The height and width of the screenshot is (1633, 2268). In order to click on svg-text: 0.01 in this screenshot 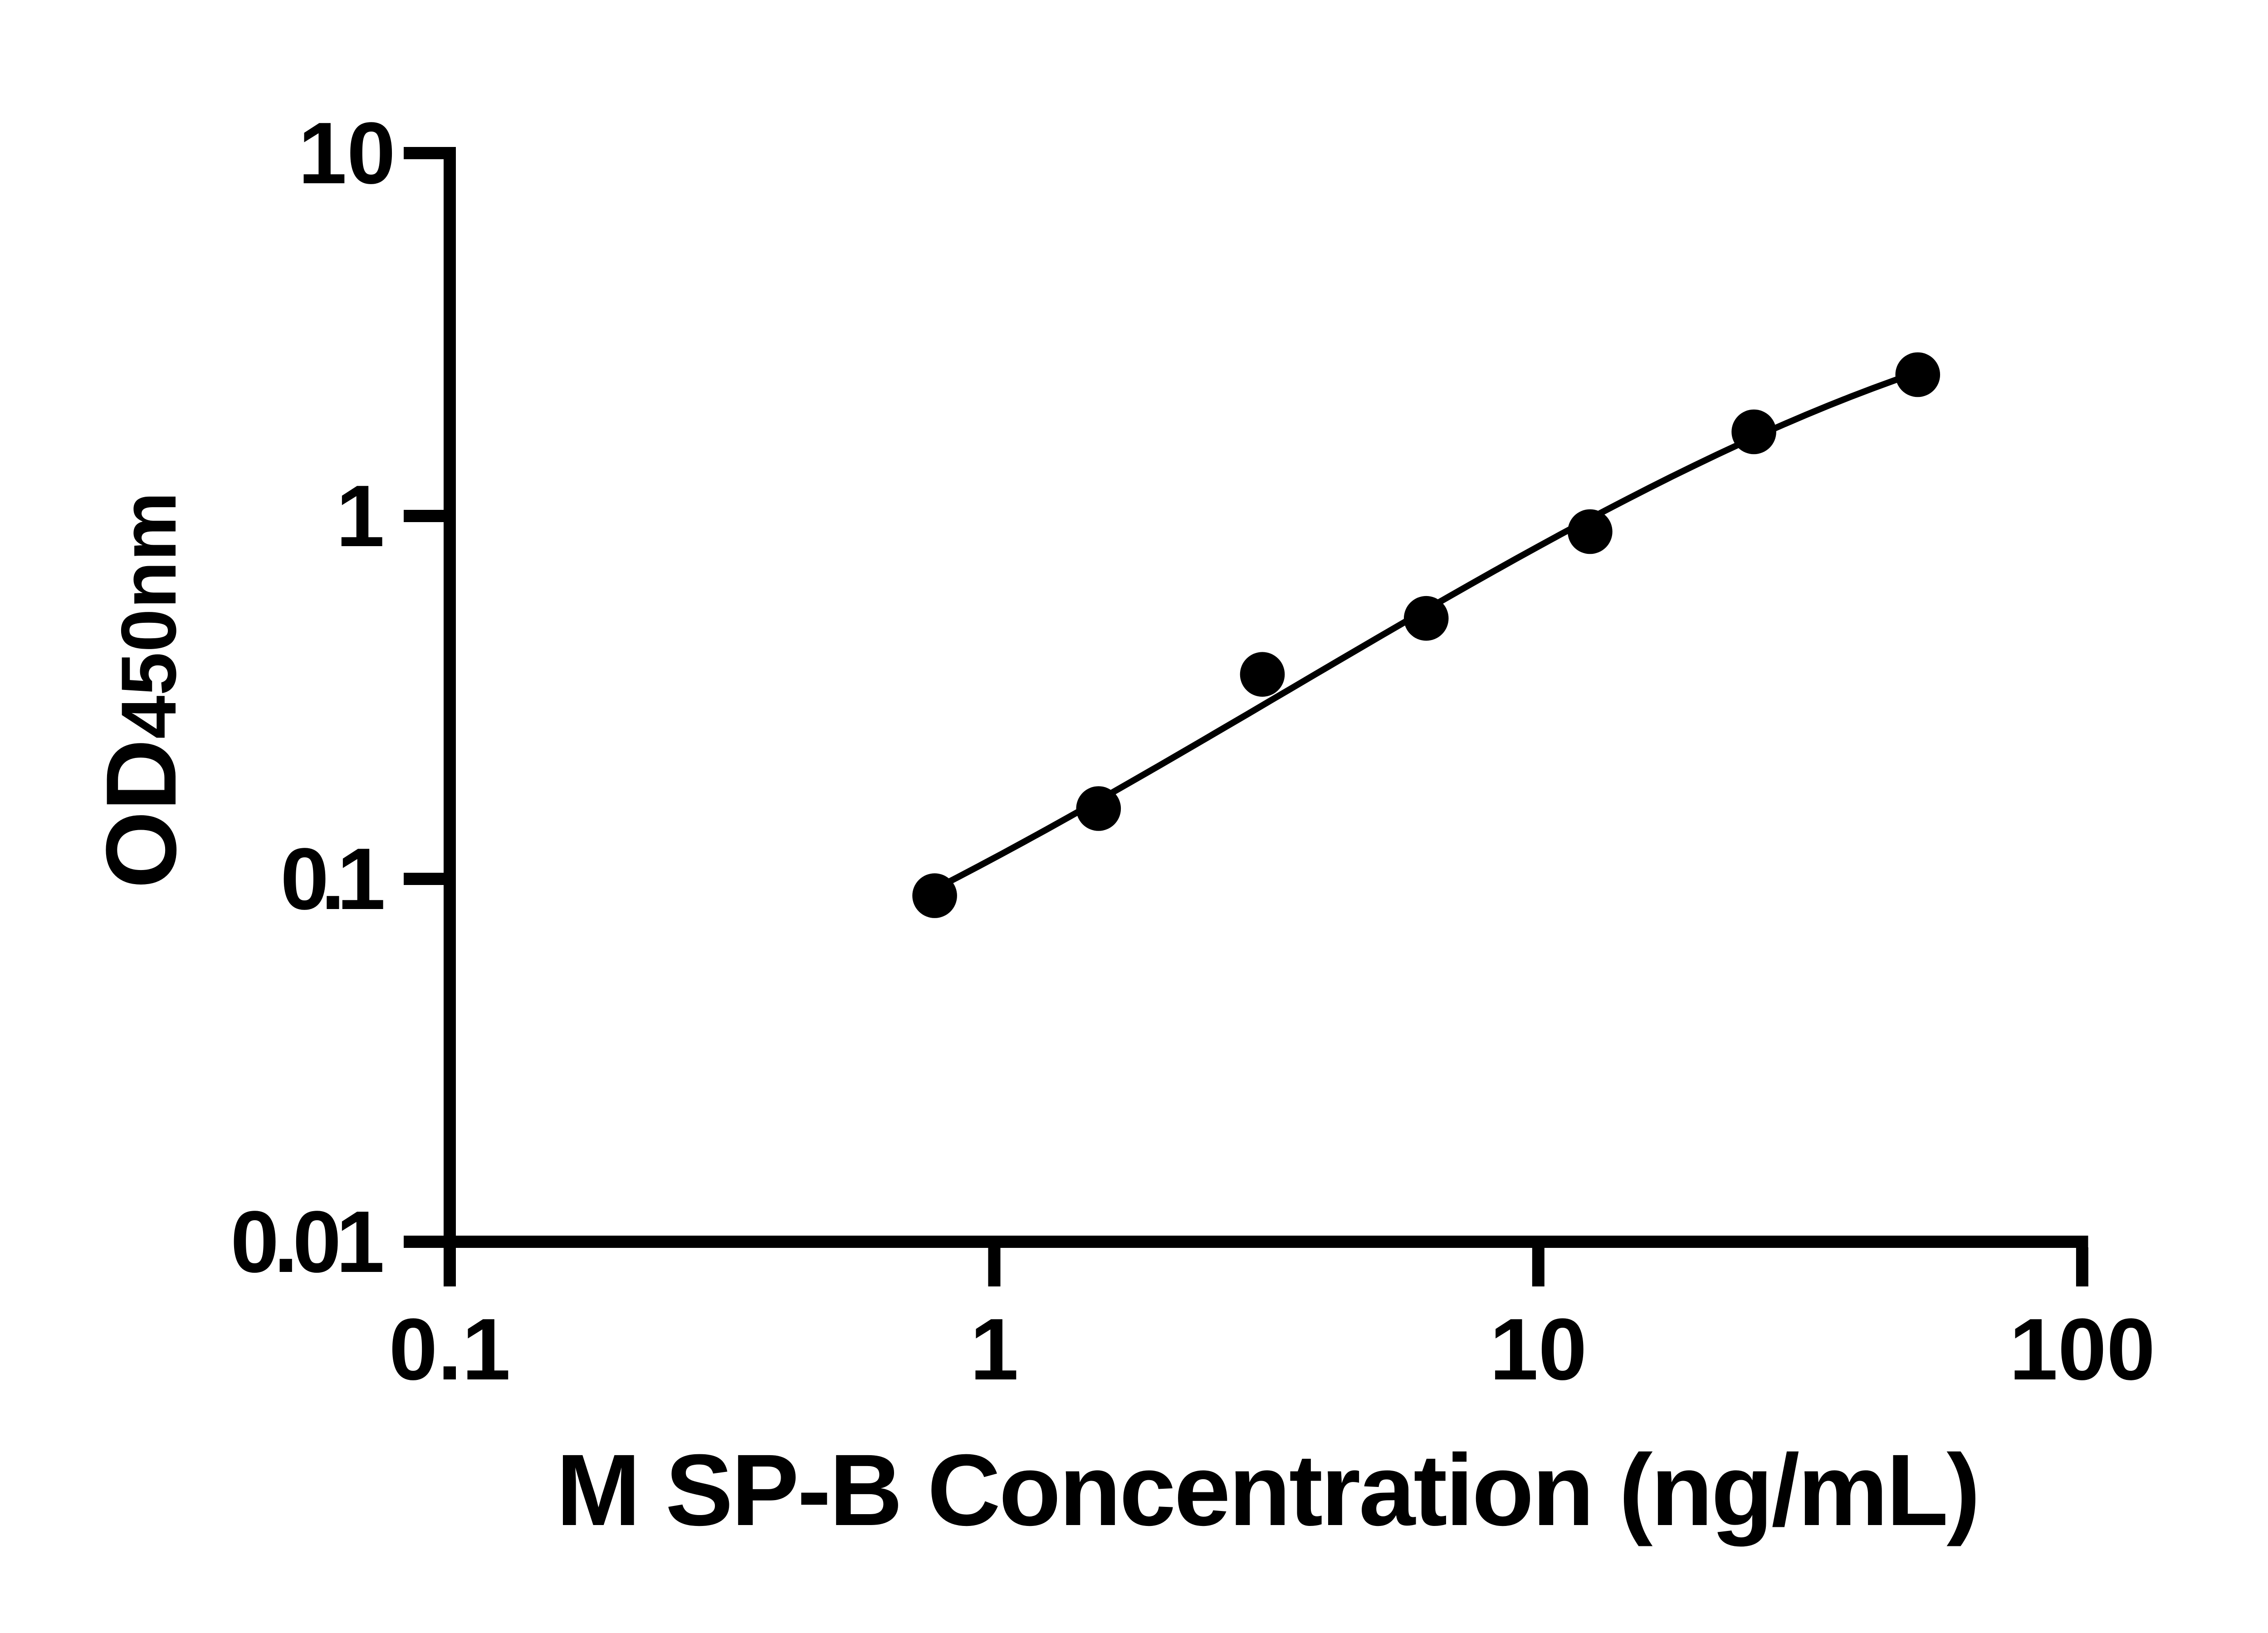, I will do `click(308, 1242)`.